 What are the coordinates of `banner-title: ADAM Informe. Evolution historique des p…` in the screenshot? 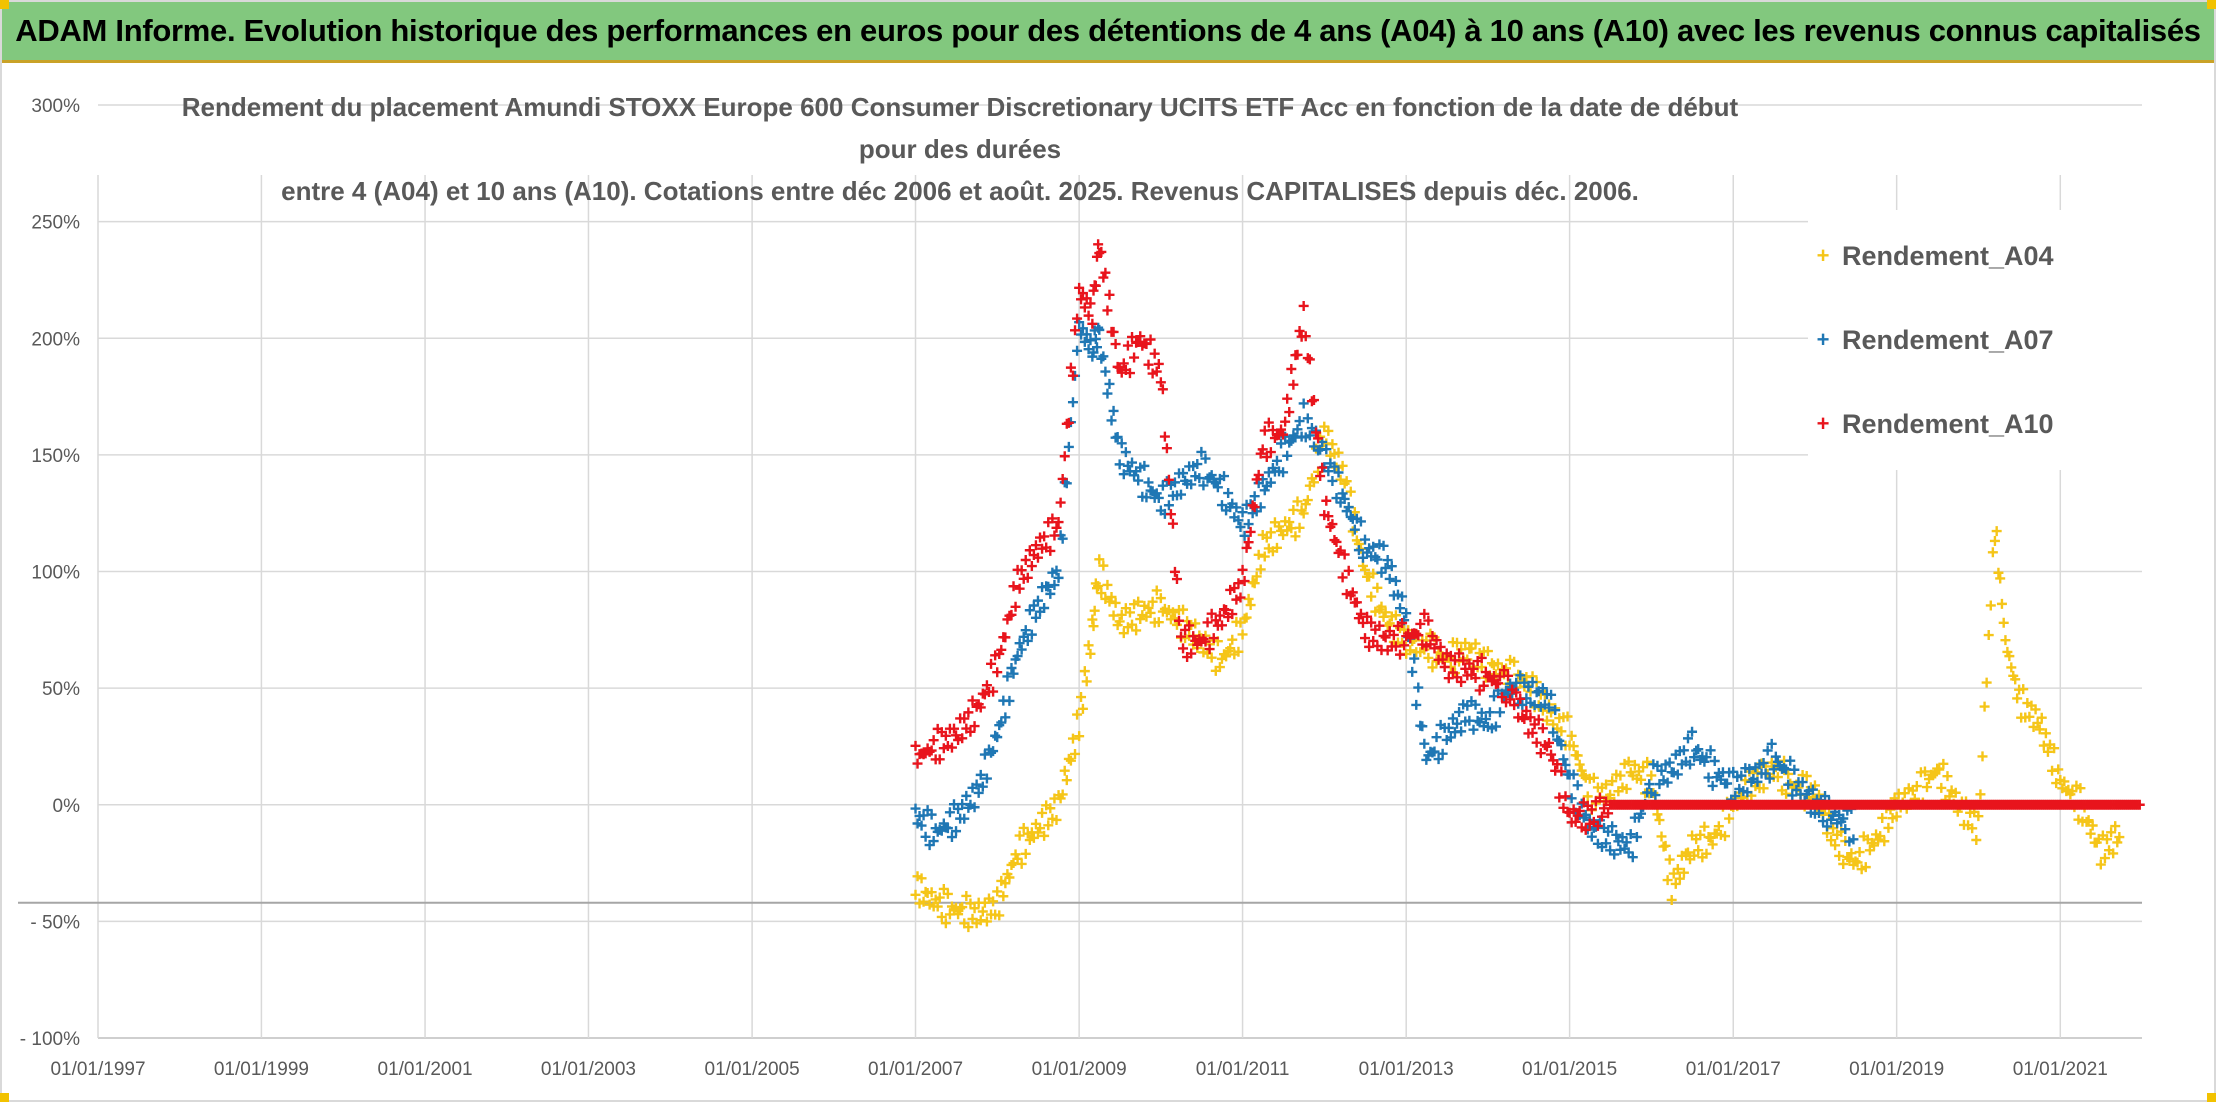 It's located at (1108, 32).